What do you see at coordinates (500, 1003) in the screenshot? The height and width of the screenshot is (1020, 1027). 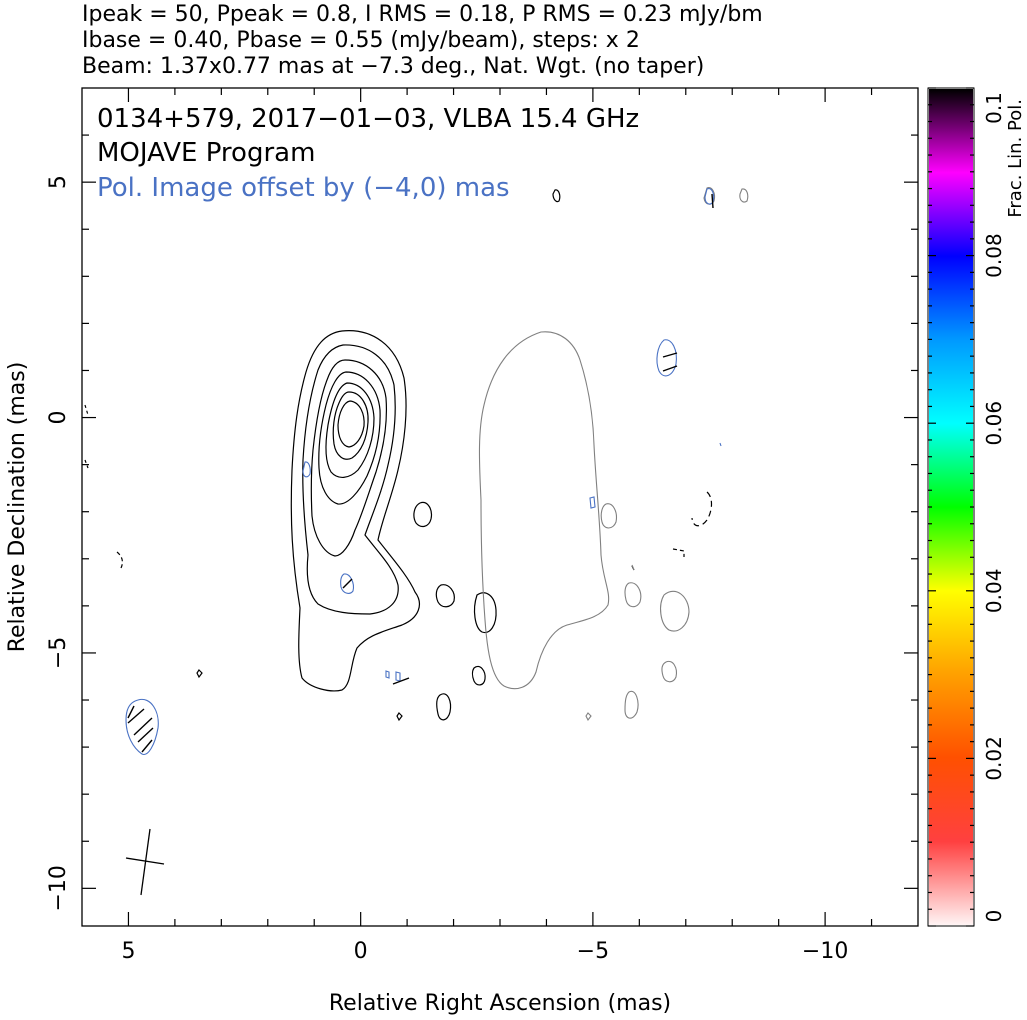 I see `x-axis-label: Relative Right Ascension (mas)` at bounding box center [500, 1003].